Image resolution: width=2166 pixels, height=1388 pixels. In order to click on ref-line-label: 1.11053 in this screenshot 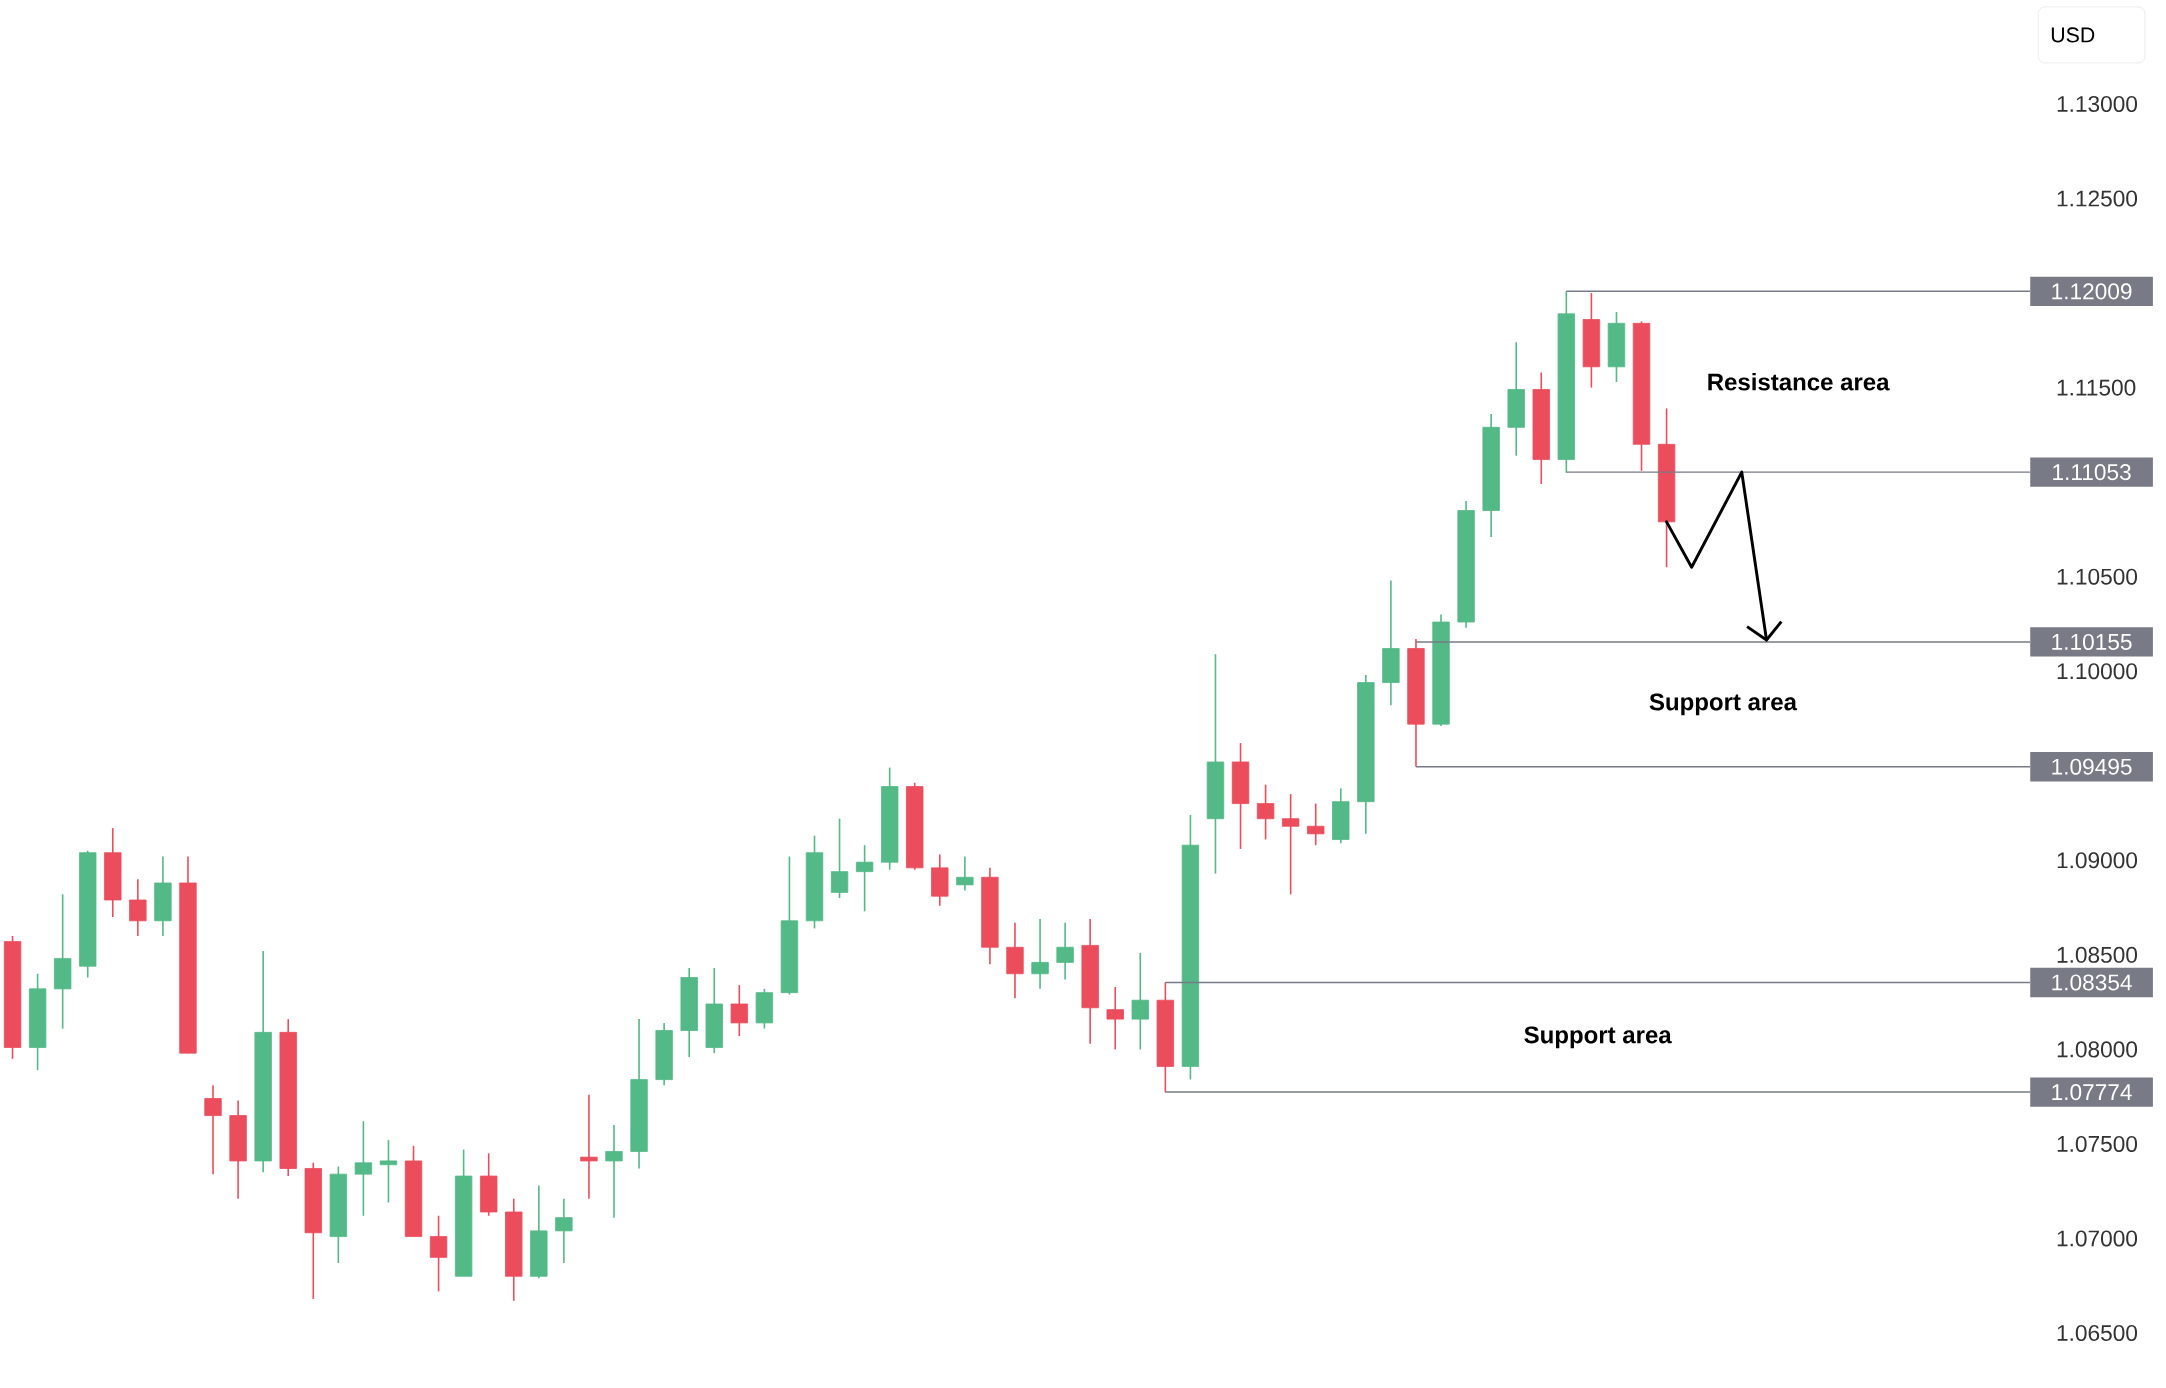, I will do `click(2092, 472)`.